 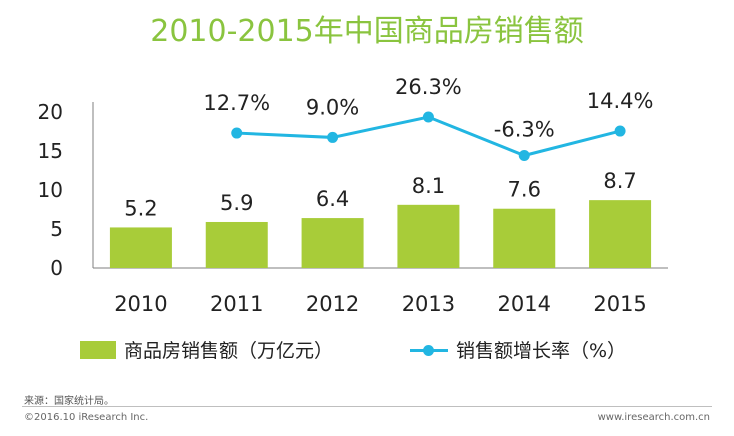 What do you see at coordinates (229, 351) in the screenshot?
I see `legend-bar-label: 商品房销售额（万亿元）` at bounding box center [229, 351].